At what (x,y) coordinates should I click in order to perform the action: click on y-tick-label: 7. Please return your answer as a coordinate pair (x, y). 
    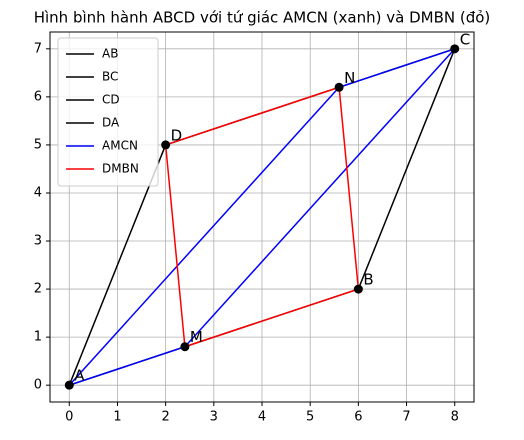
    Looking at the image, I should click on (38, 48).